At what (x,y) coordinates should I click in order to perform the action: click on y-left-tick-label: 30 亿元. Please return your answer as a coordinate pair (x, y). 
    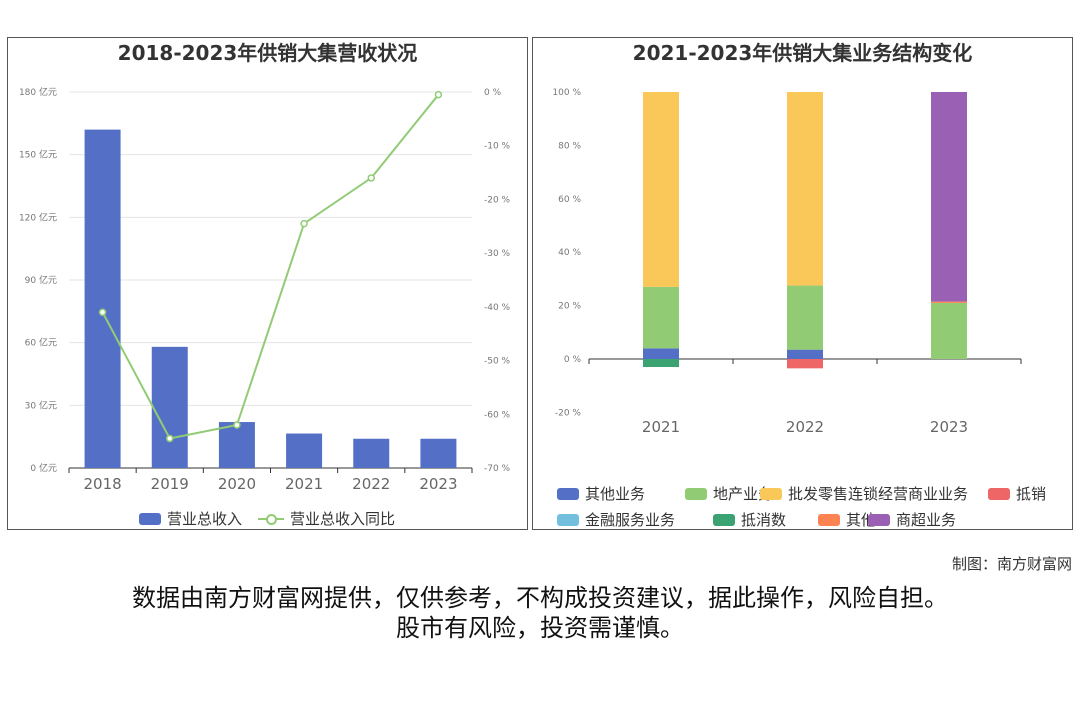
    Looking at the image, I should click on (41, 405).